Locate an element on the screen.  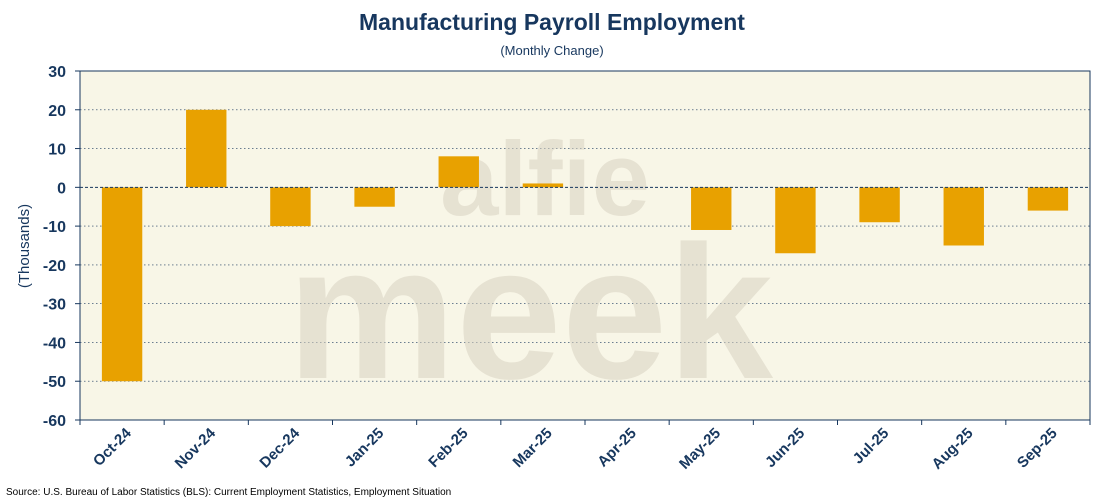
x-tick-label: May-25 is located at coordinates (700, 449).